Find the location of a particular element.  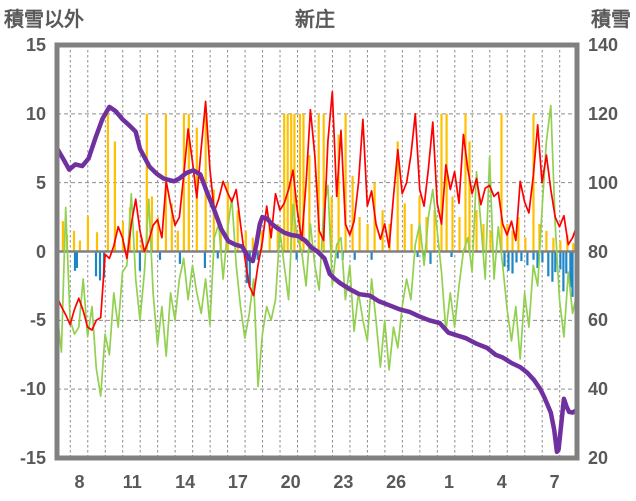

x-tick: 26 is located at coordinates (396, 482).